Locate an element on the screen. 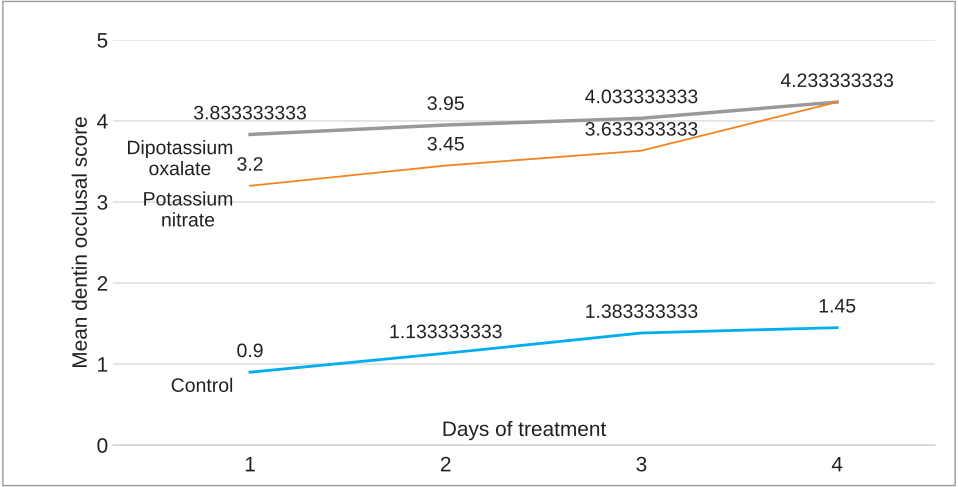  data-label: 0.9 is located at coordinates (250, 350).